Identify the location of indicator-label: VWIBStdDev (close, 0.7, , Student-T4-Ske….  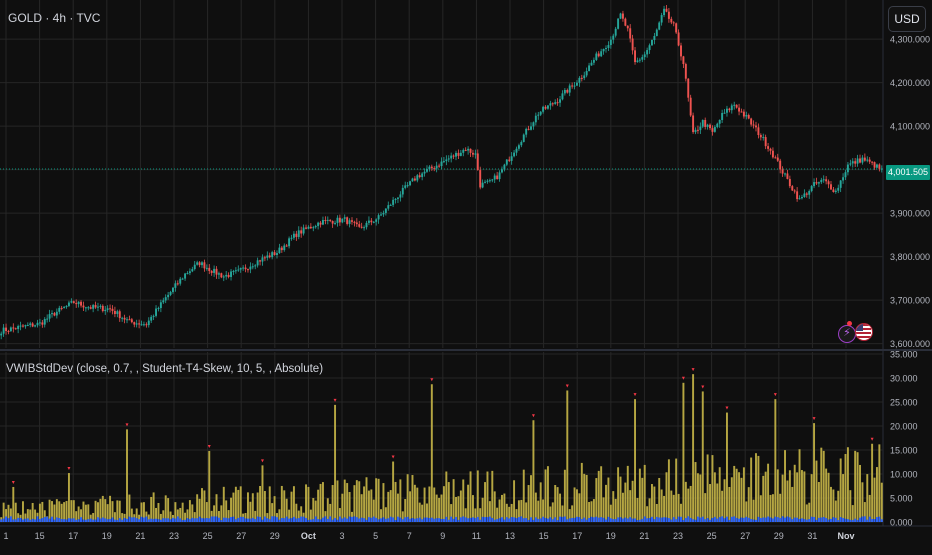
(165, 369).